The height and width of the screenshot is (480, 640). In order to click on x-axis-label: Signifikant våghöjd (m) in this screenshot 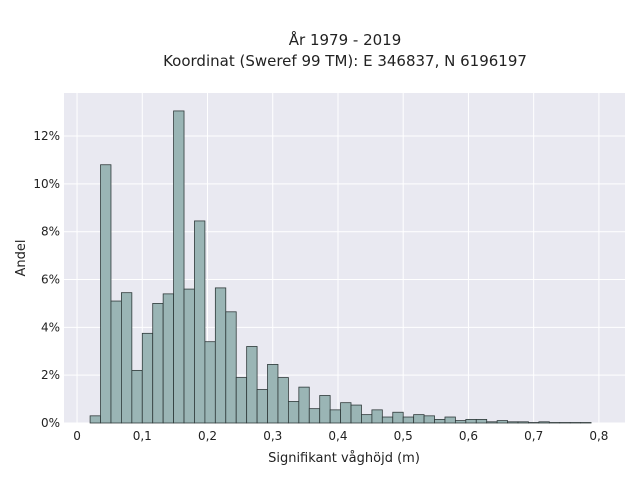, I will do `click(344, 458)`.